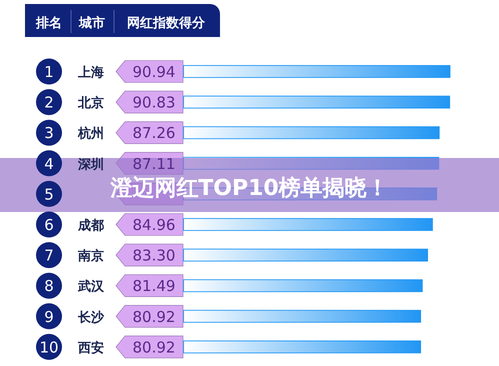 This screenshot has height=366, width=499. Describe the element at coordinates (154, 286) in the screenshot. I see `data-label: 81.49` at that location.